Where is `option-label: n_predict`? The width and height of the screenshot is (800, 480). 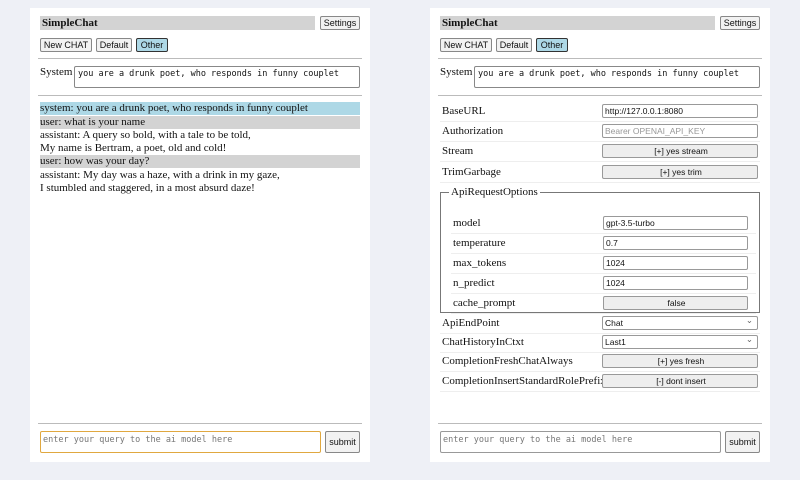 option-label: n_predict is located at coordinates (474, 283).